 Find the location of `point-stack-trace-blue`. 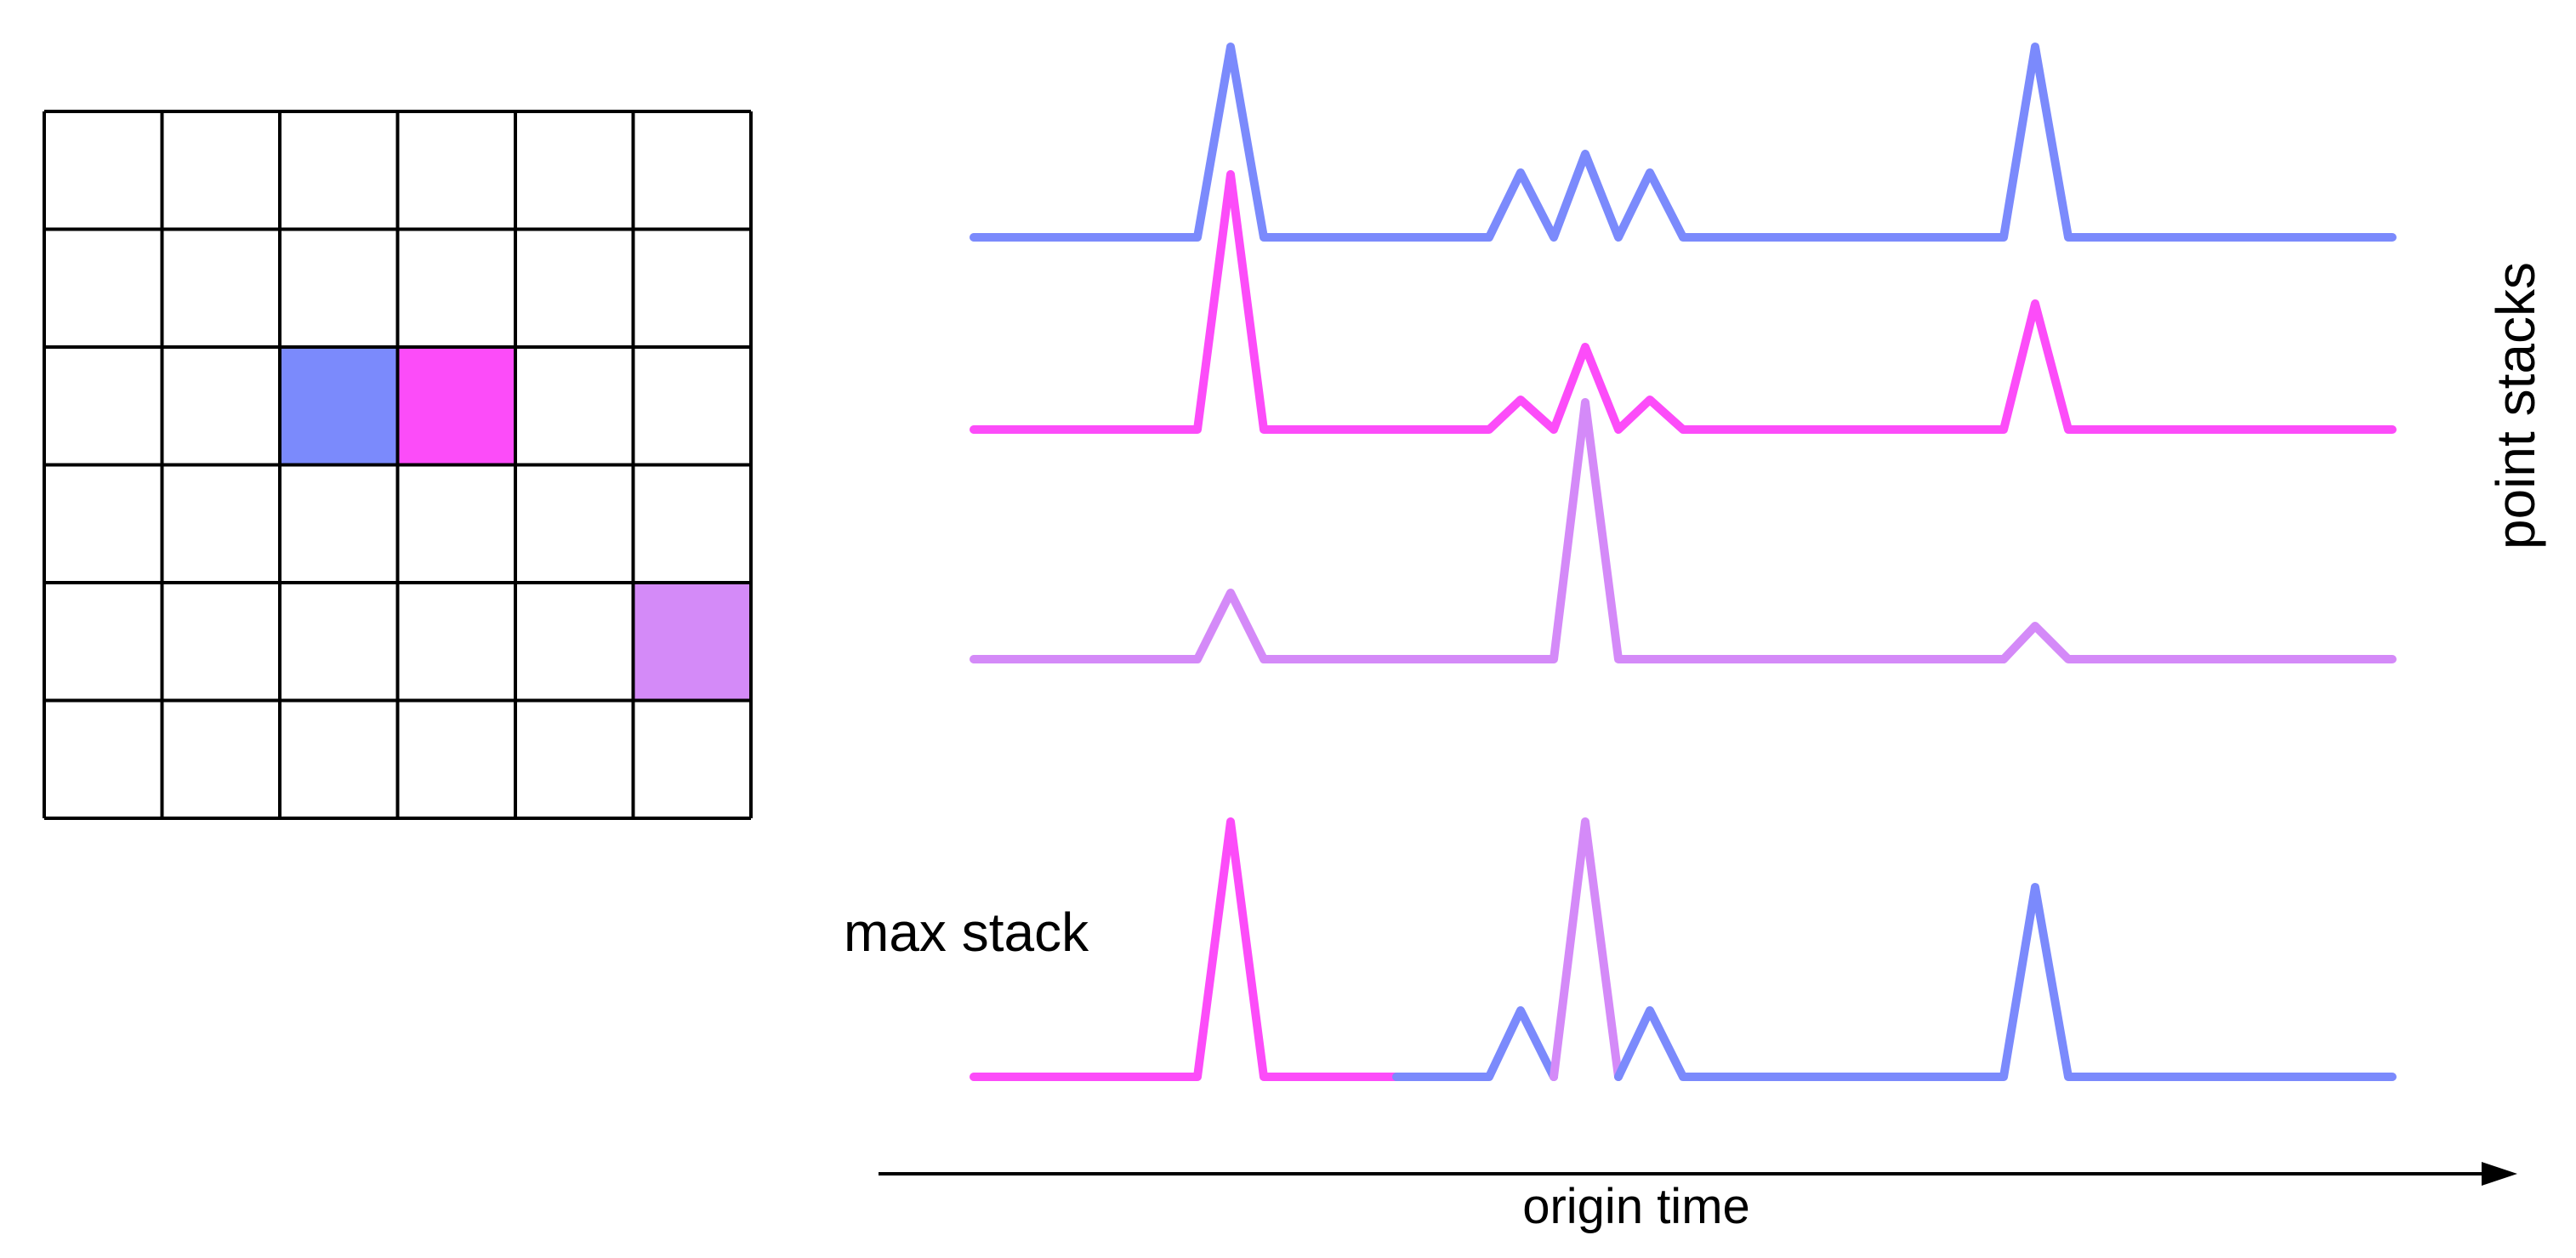

point-stack-trace-blue is located at coordinates (1683, 142).